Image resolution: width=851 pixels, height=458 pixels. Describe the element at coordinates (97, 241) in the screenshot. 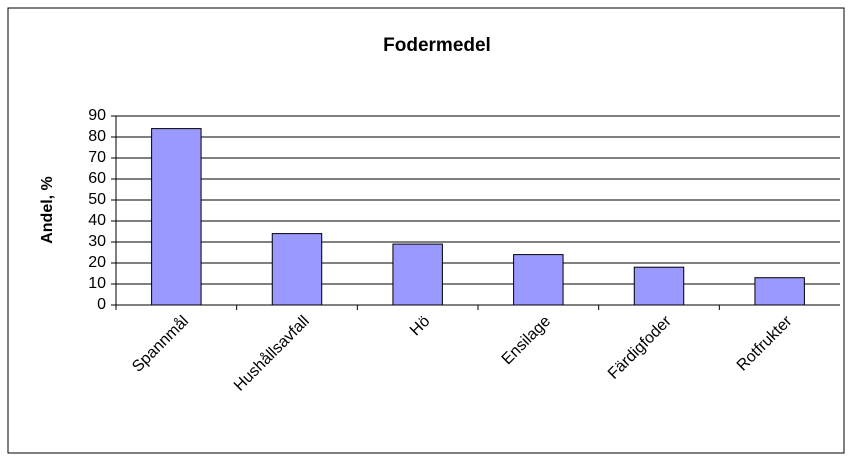

I see `y-tick-label: 30` at that location.